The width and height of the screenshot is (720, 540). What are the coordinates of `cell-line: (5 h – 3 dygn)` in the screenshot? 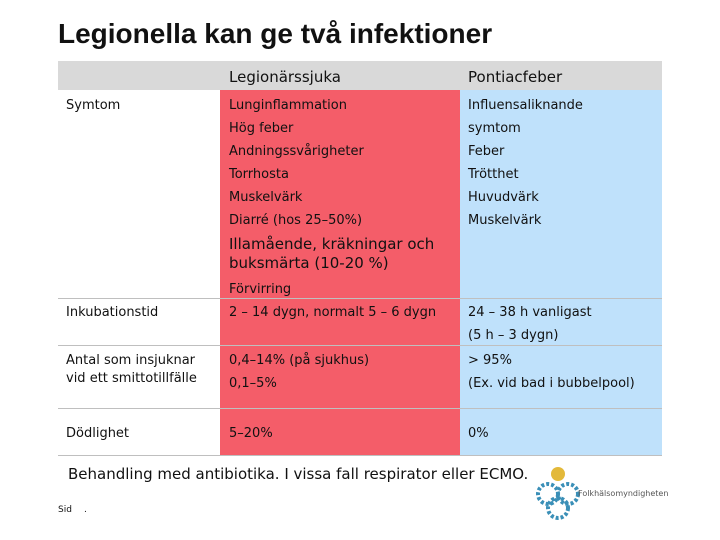 It's located at (513, 335).